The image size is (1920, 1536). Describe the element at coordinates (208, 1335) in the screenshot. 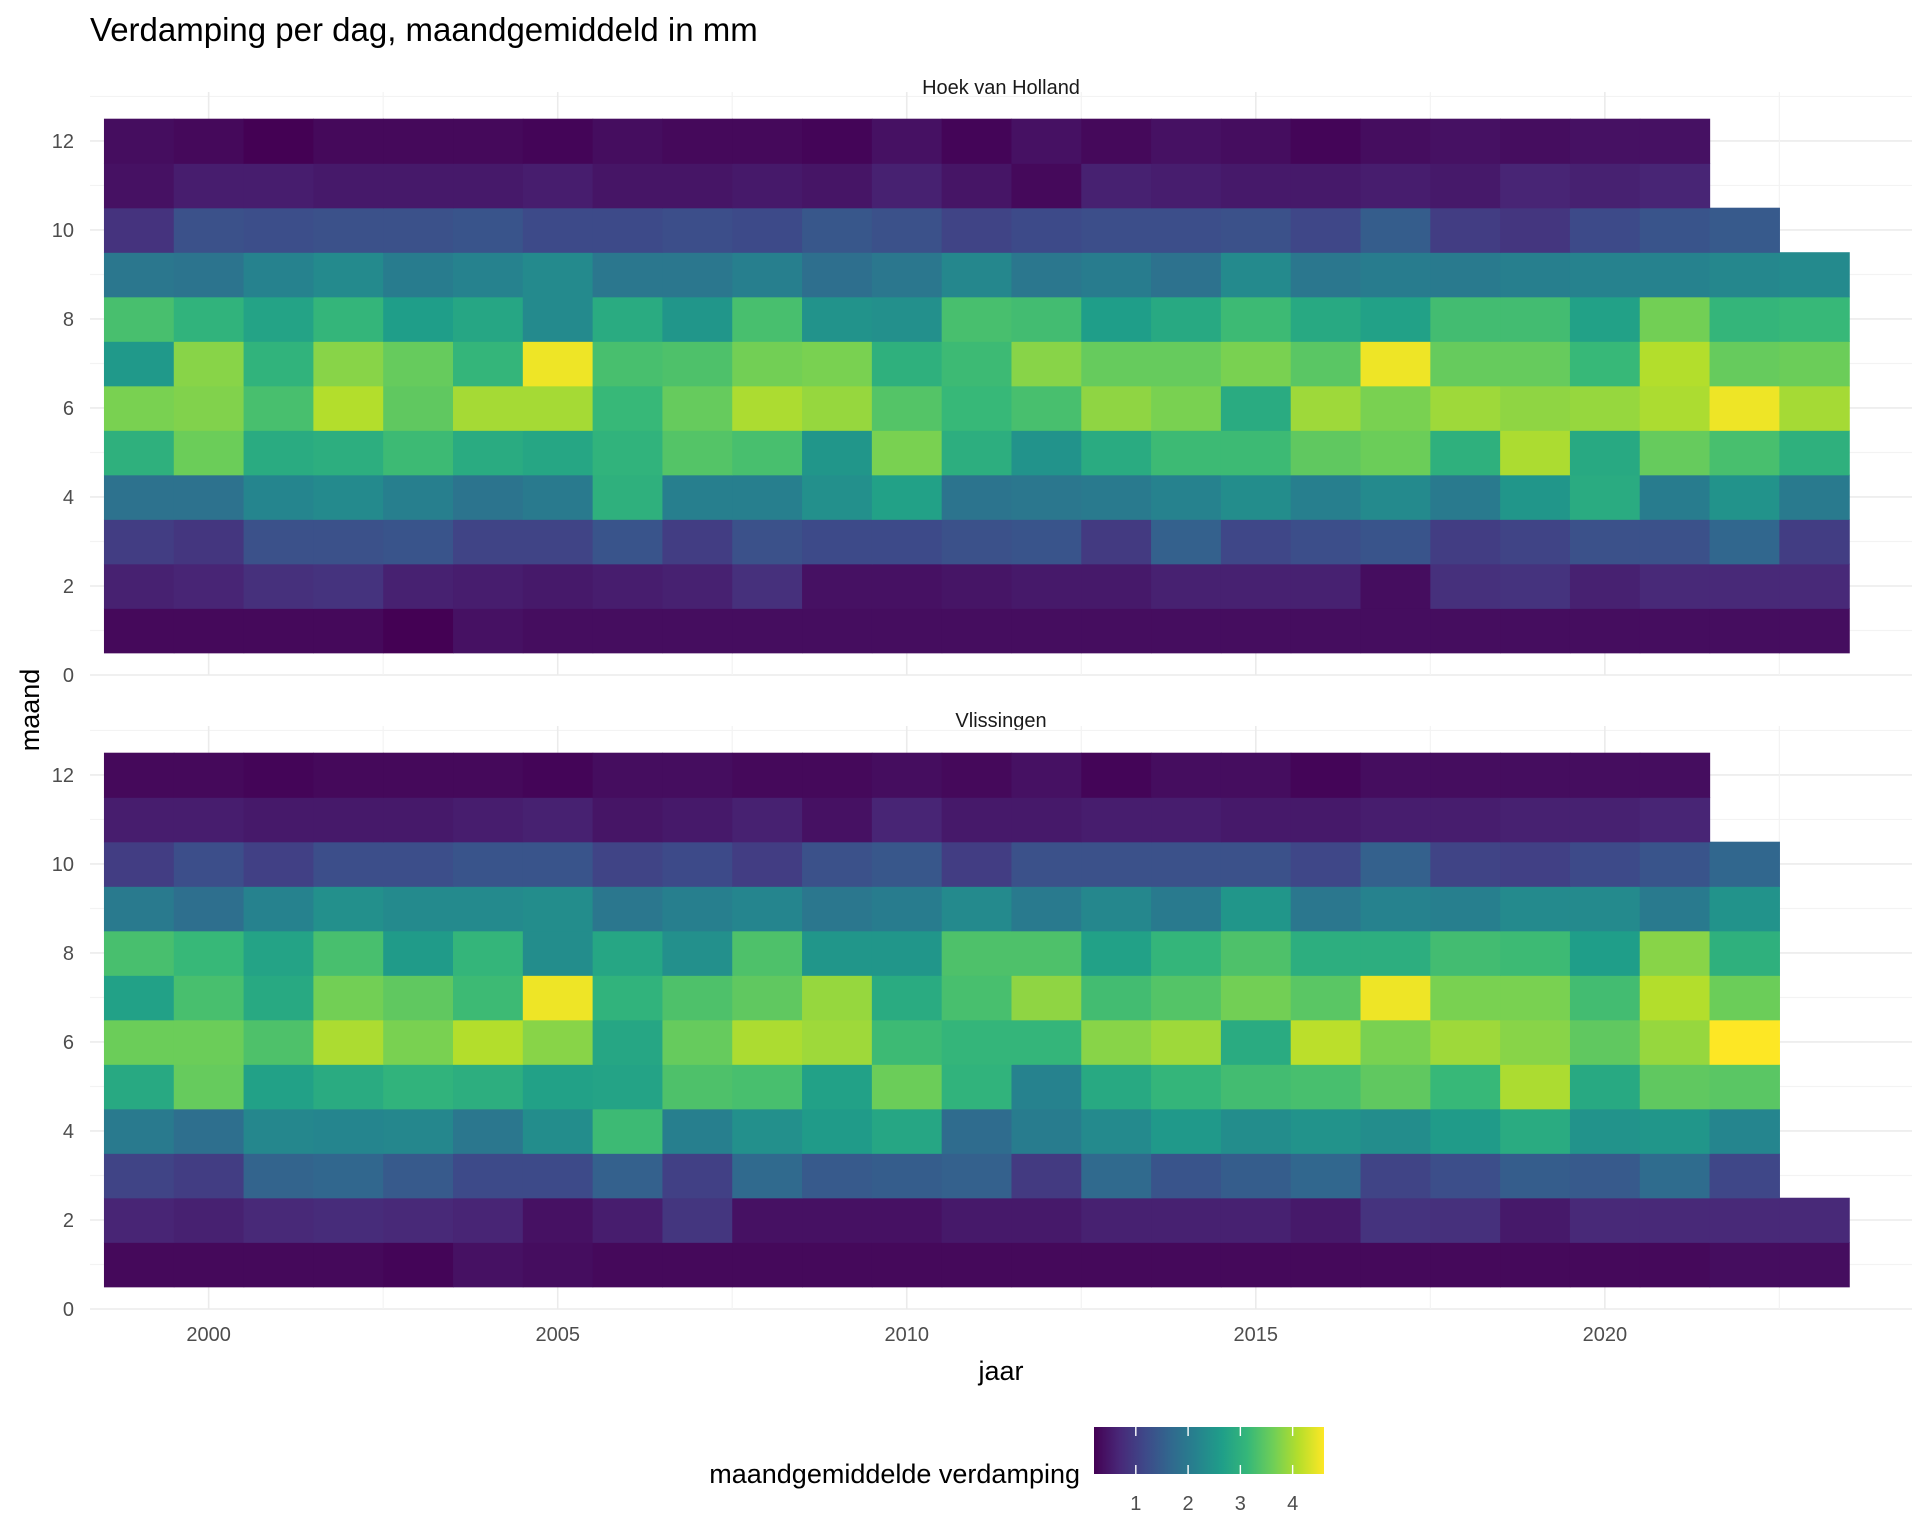

I see `x-tick-label: 2000` at that location.